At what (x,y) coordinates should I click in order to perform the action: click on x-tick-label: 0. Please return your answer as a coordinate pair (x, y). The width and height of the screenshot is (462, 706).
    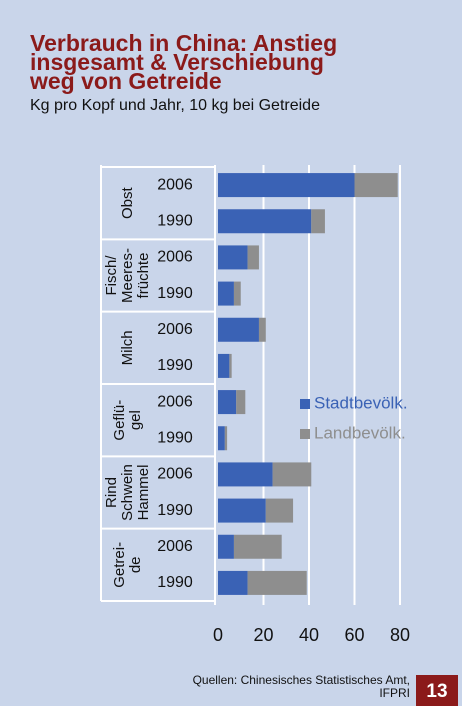
    Looking at the image, I should click on (218, 635).